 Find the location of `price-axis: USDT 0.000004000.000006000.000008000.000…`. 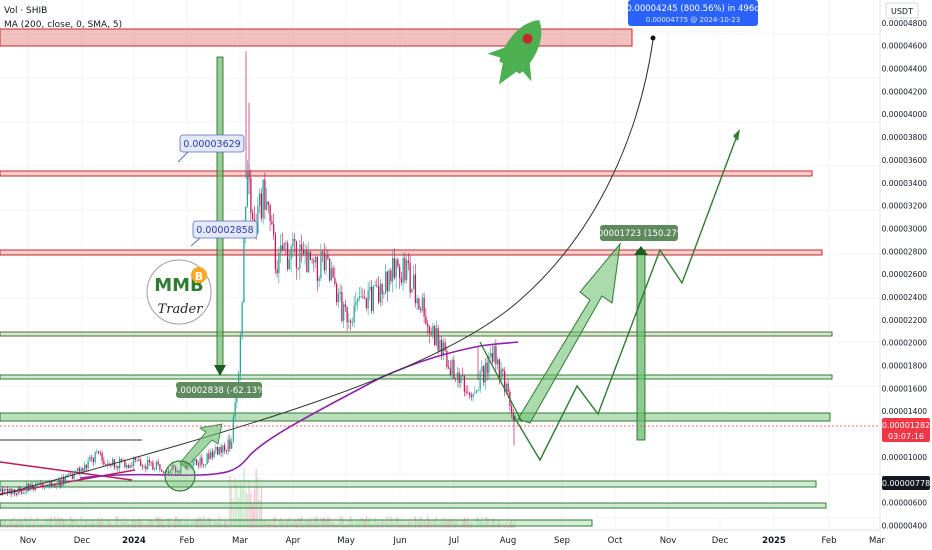

price-axis: USDT 0.000004000.000006000.000008000.000… is located at coordinates (905, 275).